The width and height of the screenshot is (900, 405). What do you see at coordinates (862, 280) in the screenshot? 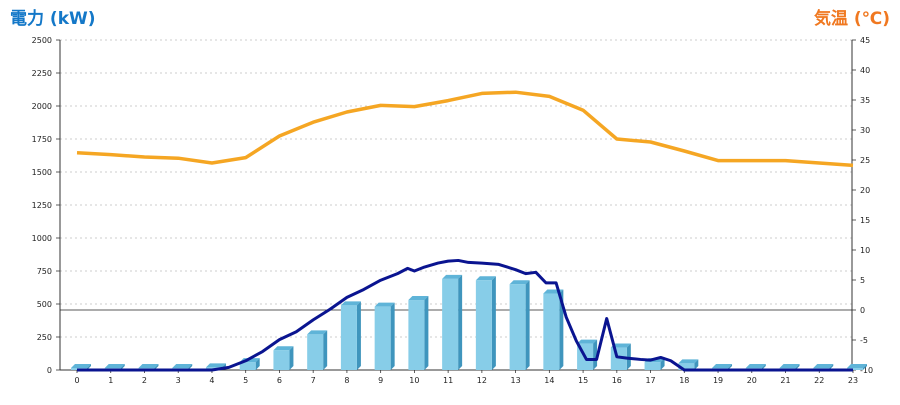
I see `right-tick-label: 5` at bounding box center [862, 280].